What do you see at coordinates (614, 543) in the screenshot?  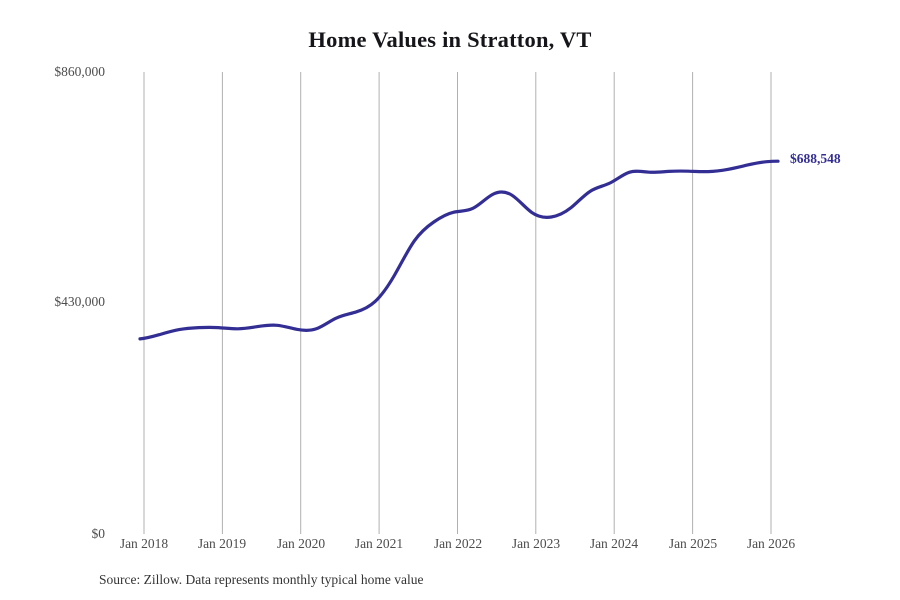 I see `x-axis-tick-jan-2024: Jan 2024` at bounding box center [614, 543].